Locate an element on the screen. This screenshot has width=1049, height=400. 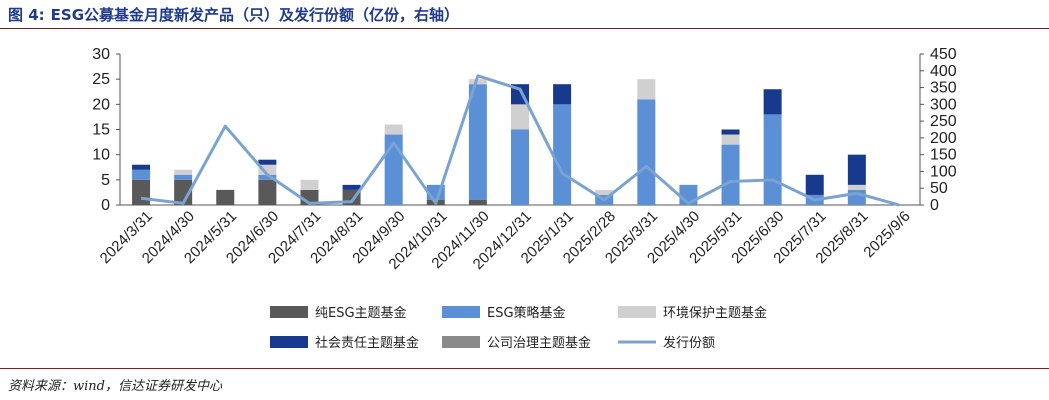
y2-tick-label: 0 is located at coordinates (934, 205).